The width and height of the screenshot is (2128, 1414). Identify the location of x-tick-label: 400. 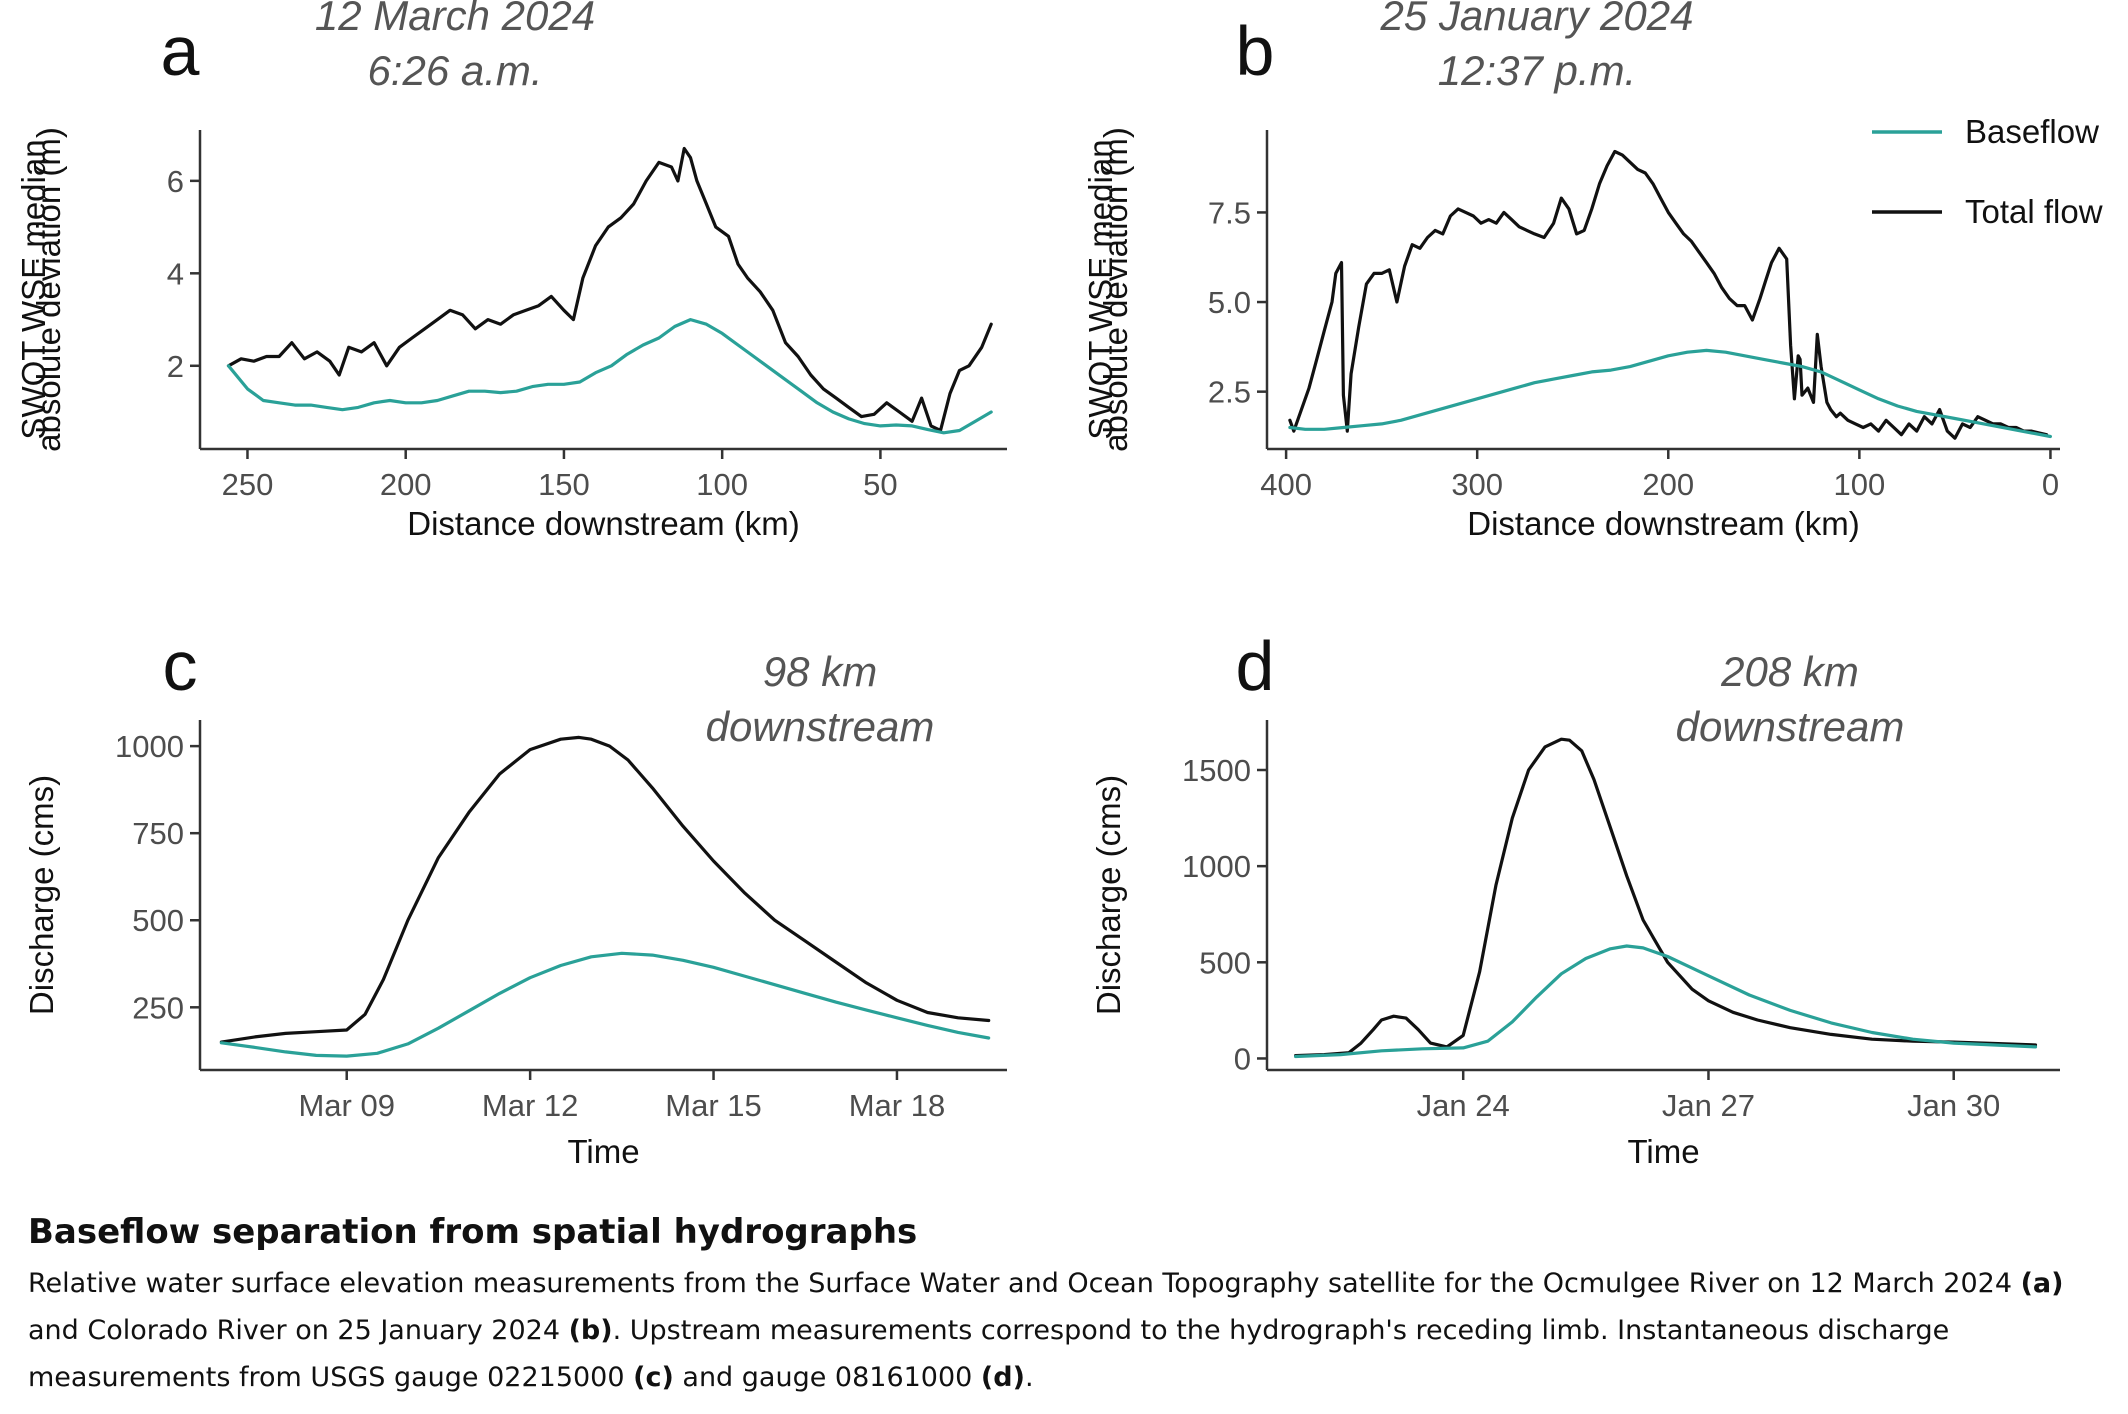
(1286, 484).